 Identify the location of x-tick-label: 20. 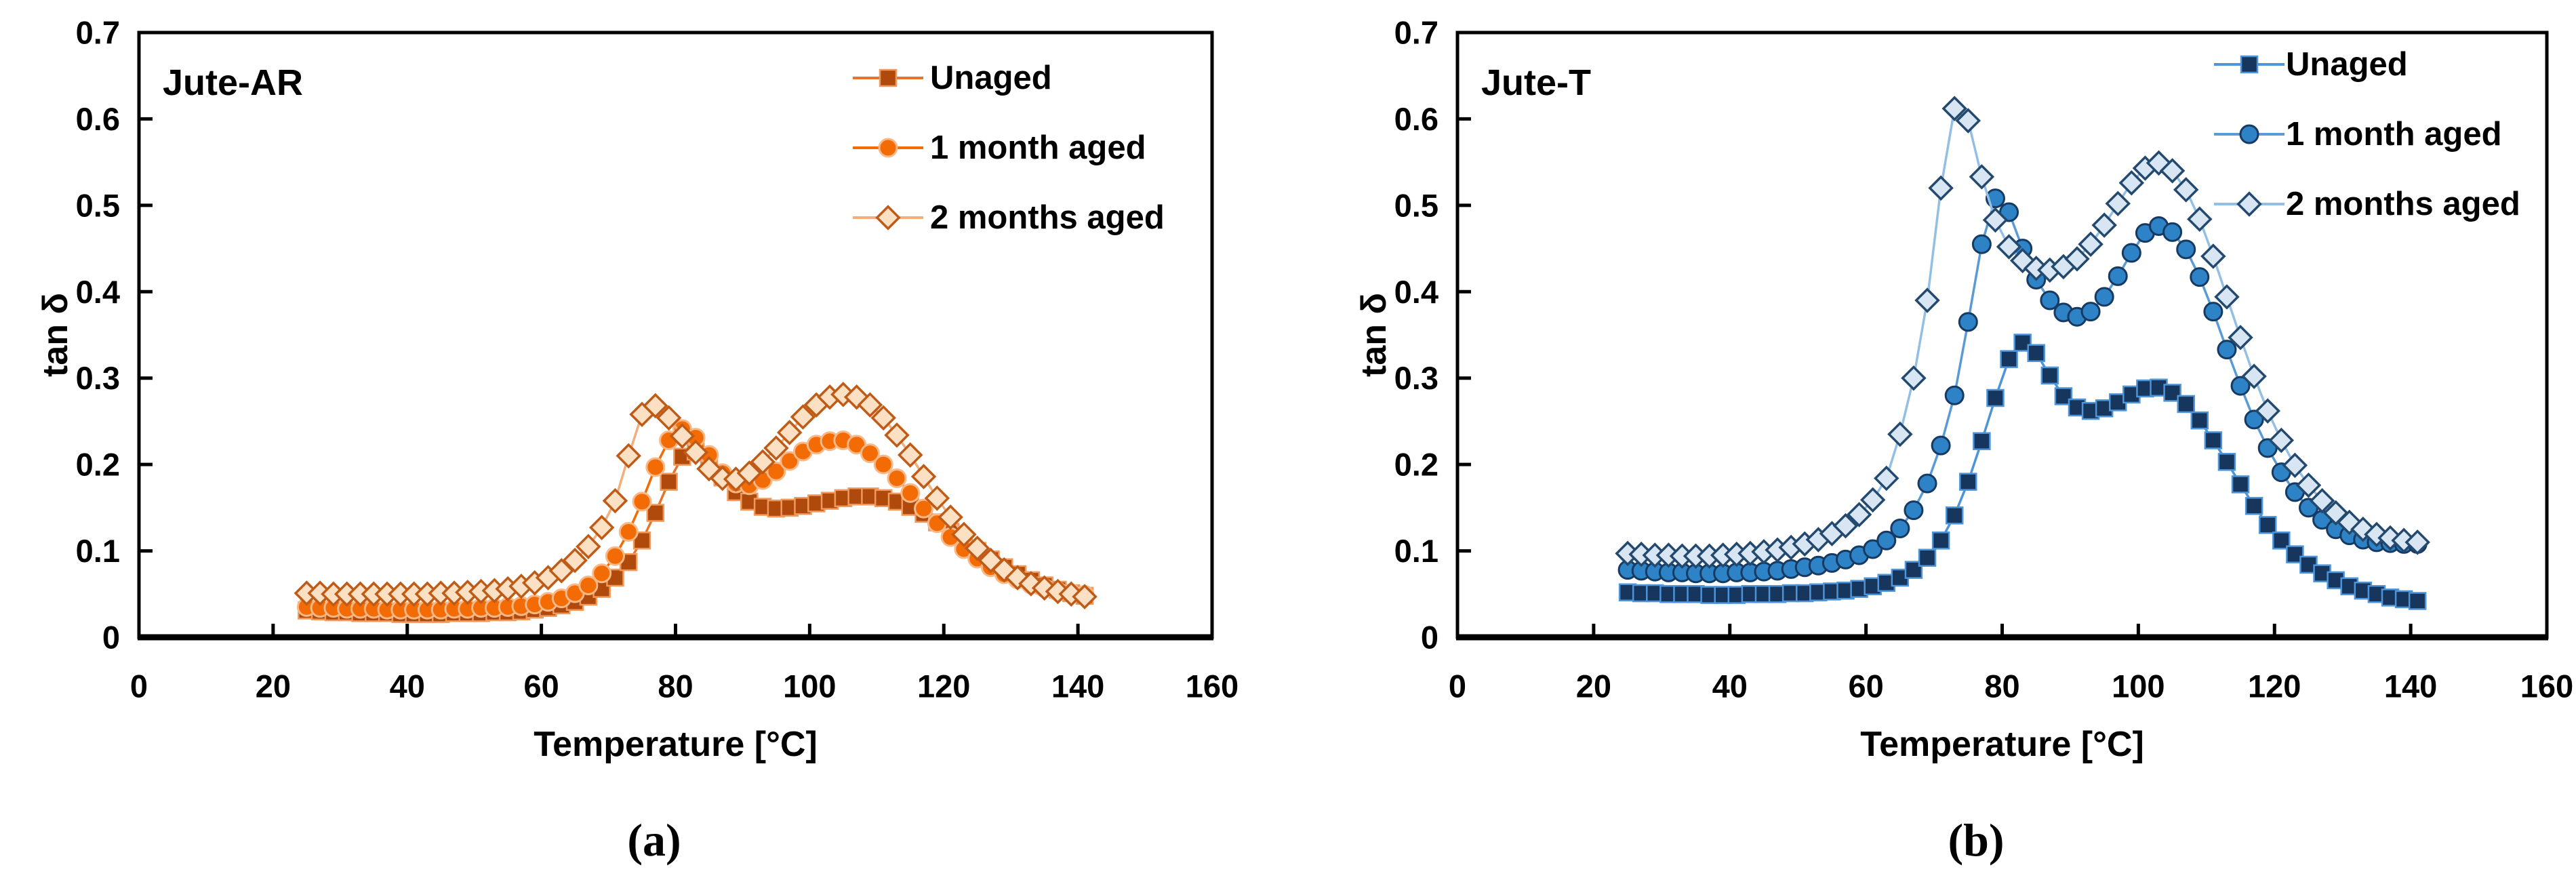
(273, 686).